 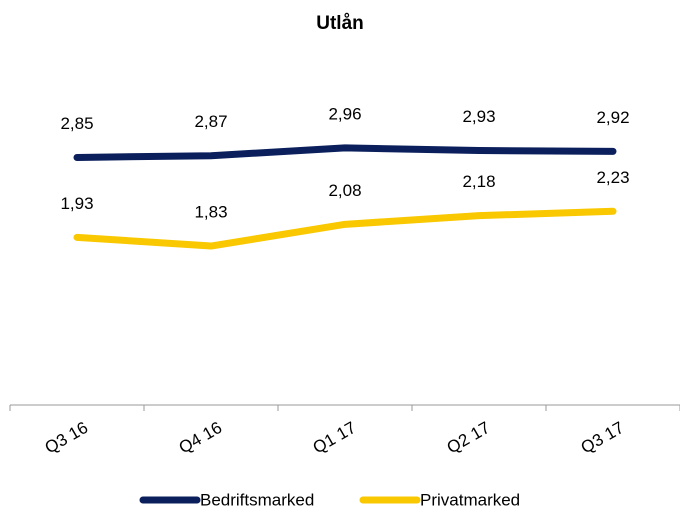 I want to click on x-tick-label: Q2 17, so click(x=469, y=438).